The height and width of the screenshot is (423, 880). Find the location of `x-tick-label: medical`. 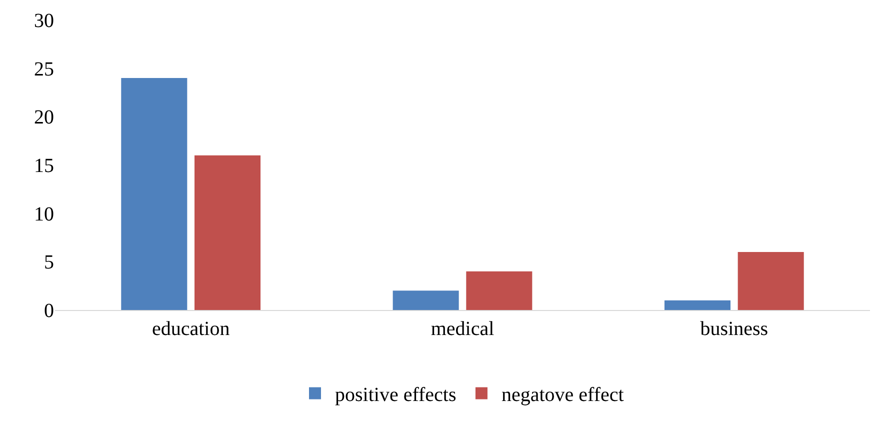

x-tick-label: medical is located at coordinates (462, 329).